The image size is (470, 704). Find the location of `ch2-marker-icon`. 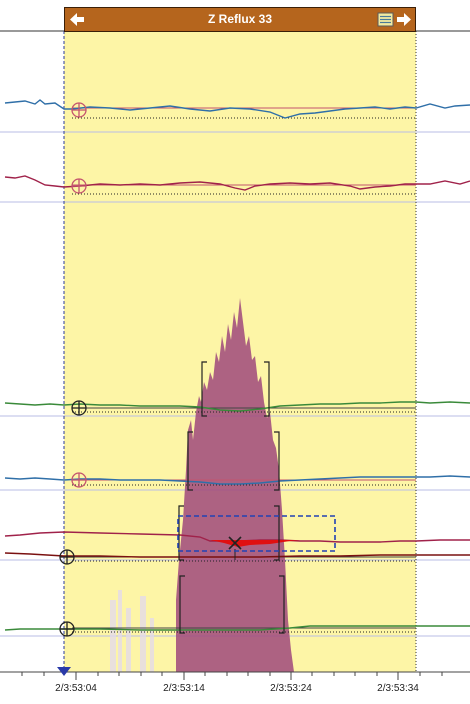

ch2-marker-icon is located at coordinates (79, 186).